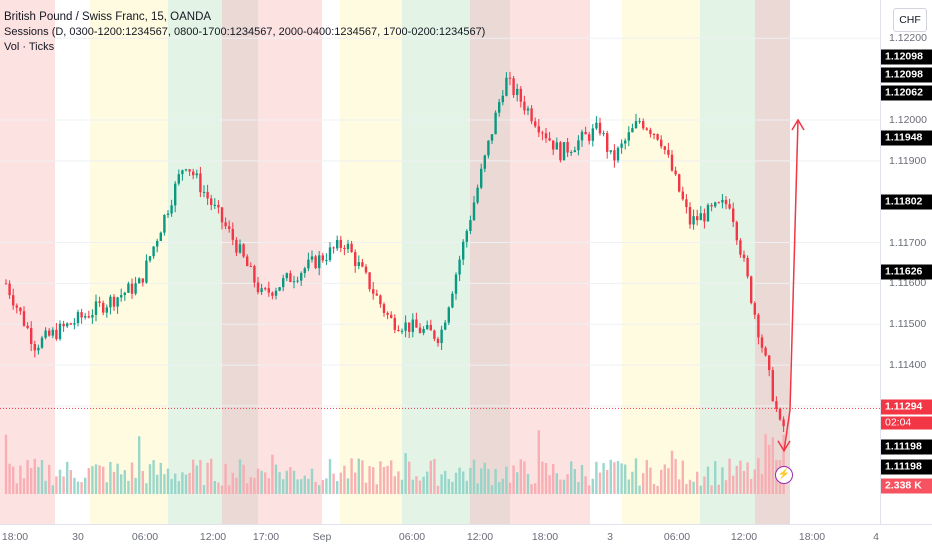  I want to click on session-band, so click(727, 262).